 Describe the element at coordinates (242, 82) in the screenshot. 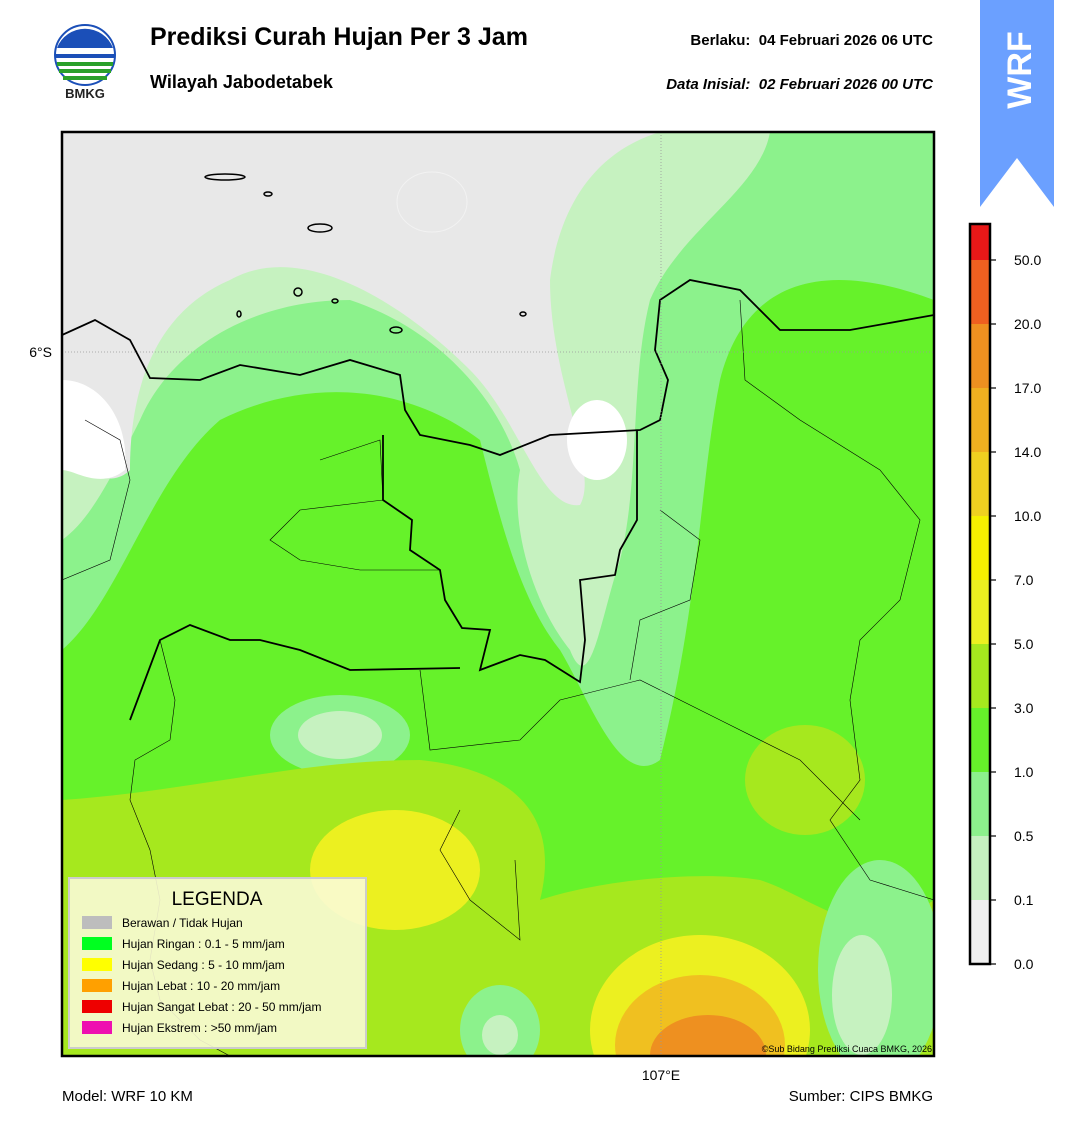

I see `subtitle: Wilayah Jabodetabek` at that location.